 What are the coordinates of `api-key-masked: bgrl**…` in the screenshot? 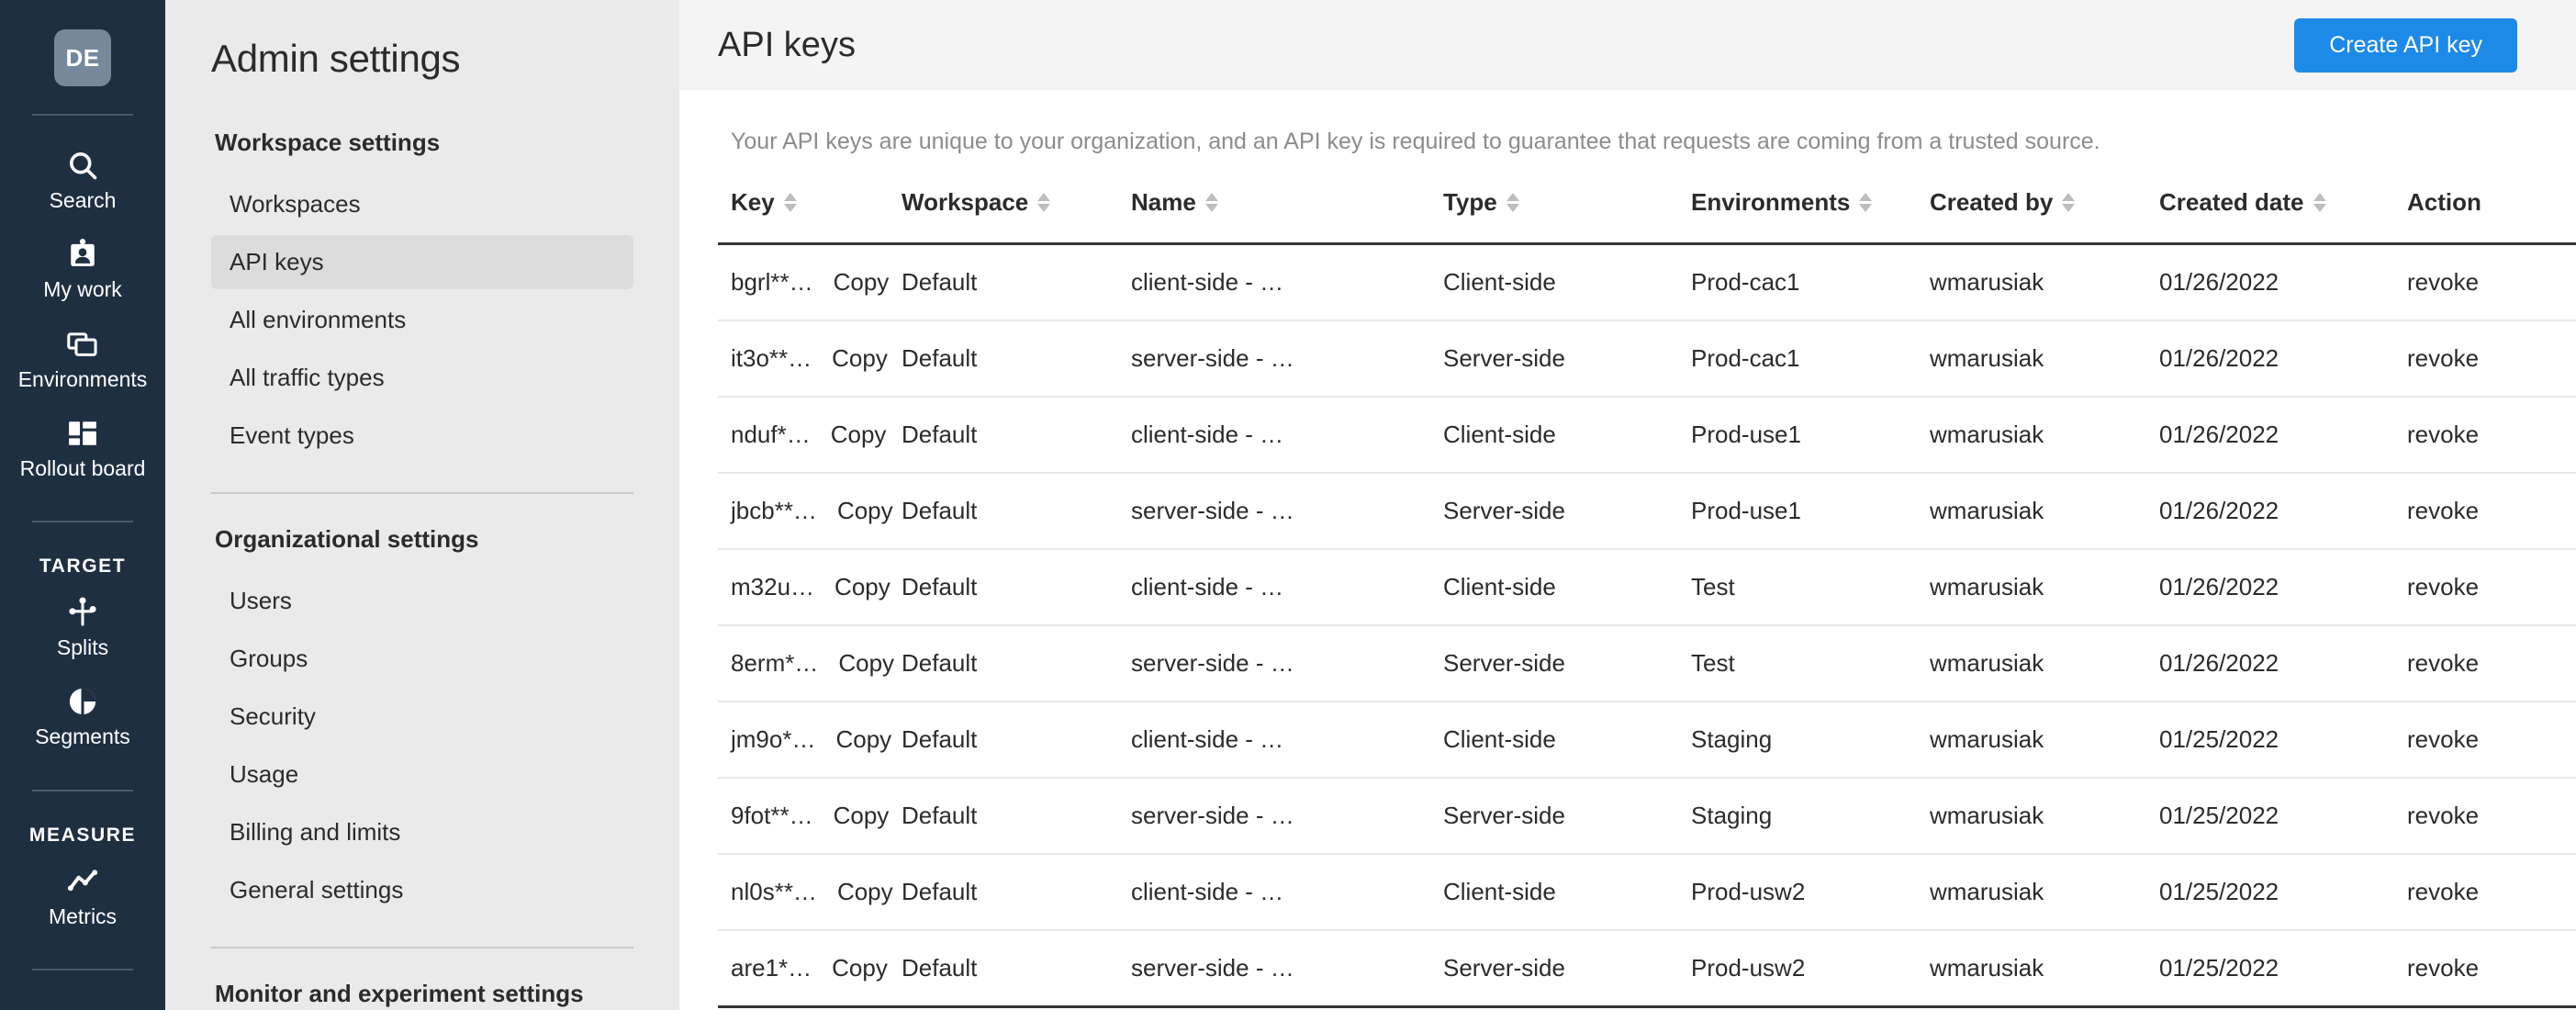 It's located at (772, 282).